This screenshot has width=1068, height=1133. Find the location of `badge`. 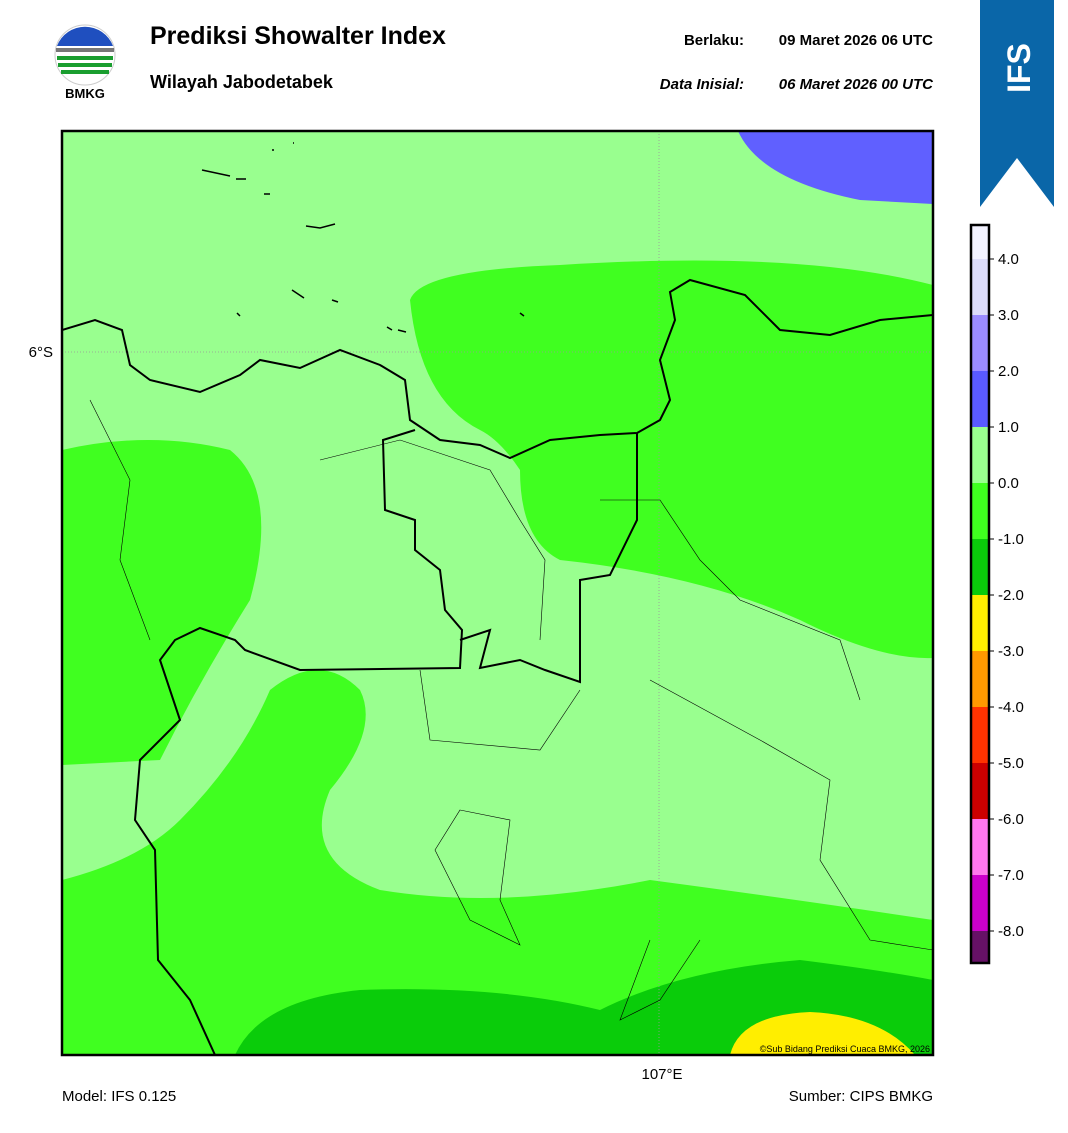

badge is located at coordinates (1017, 103).